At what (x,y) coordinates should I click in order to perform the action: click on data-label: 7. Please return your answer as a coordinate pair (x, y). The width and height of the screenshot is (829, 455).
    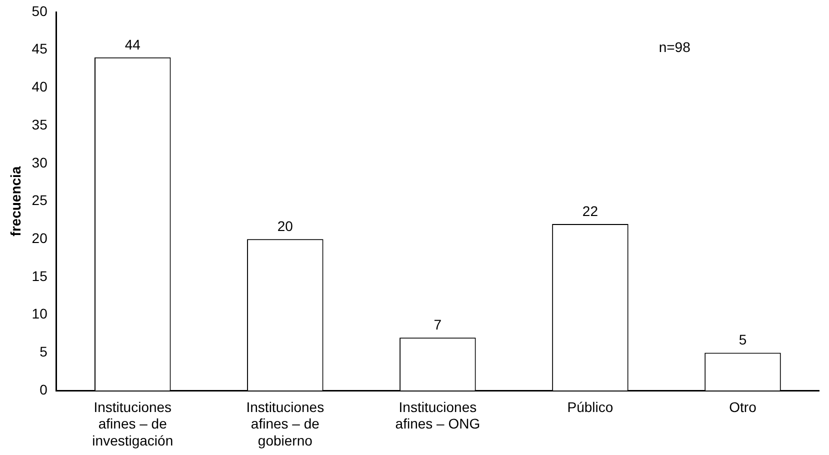
    Looking at the image, I should click on (438, 324).